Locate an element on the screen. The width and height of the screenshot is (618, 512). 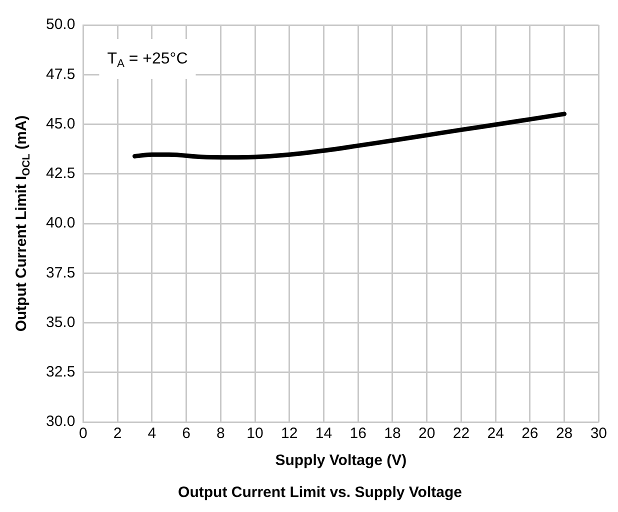
x-tick-label: 26 is located at coordinates (530, 433).